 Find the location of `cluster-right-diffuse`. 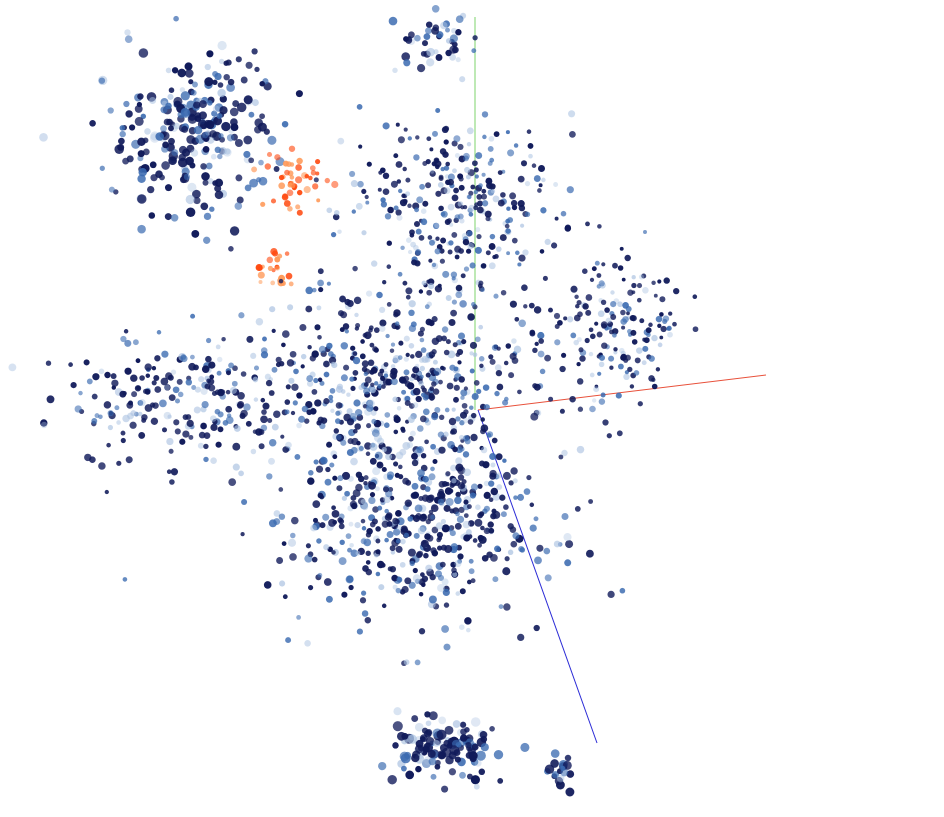

cluster-right-diffuse is located at coordinates (613, 325).